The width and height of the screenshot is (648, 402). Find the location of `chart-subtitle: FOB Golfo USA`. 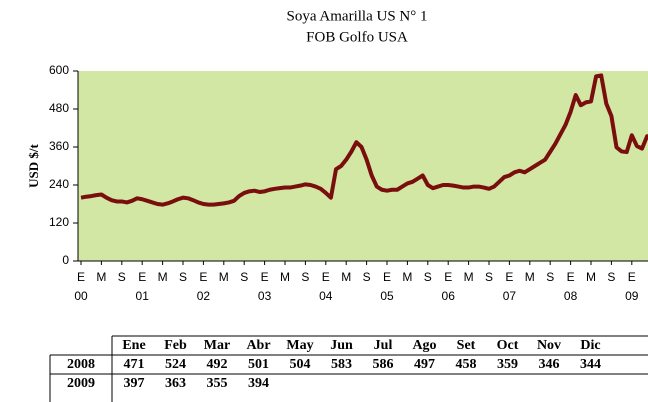

chart-subtitle: FOB Golfo USA is located at coordinates (357, 37).